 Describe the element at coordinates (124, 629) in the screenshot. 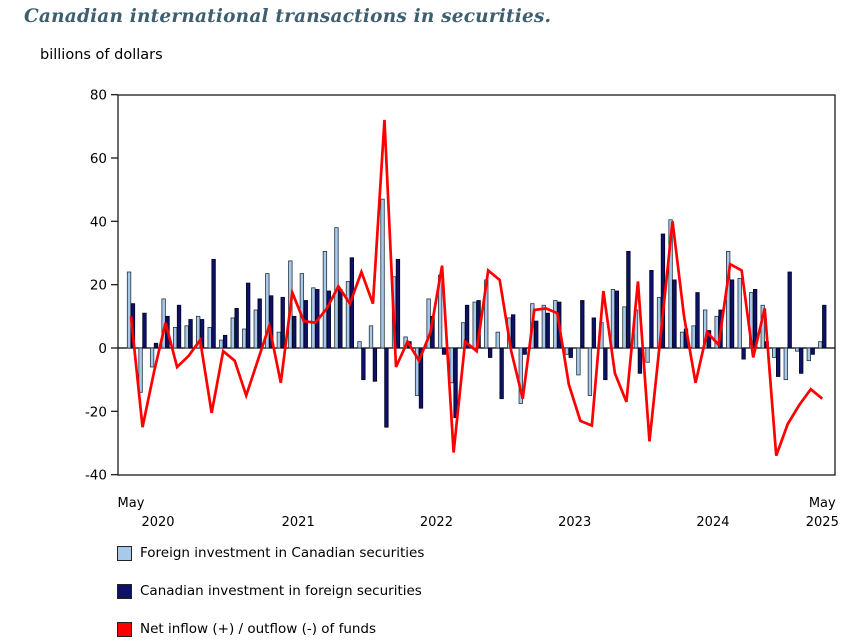

I see `legend-swatch-red-icon` at that location.